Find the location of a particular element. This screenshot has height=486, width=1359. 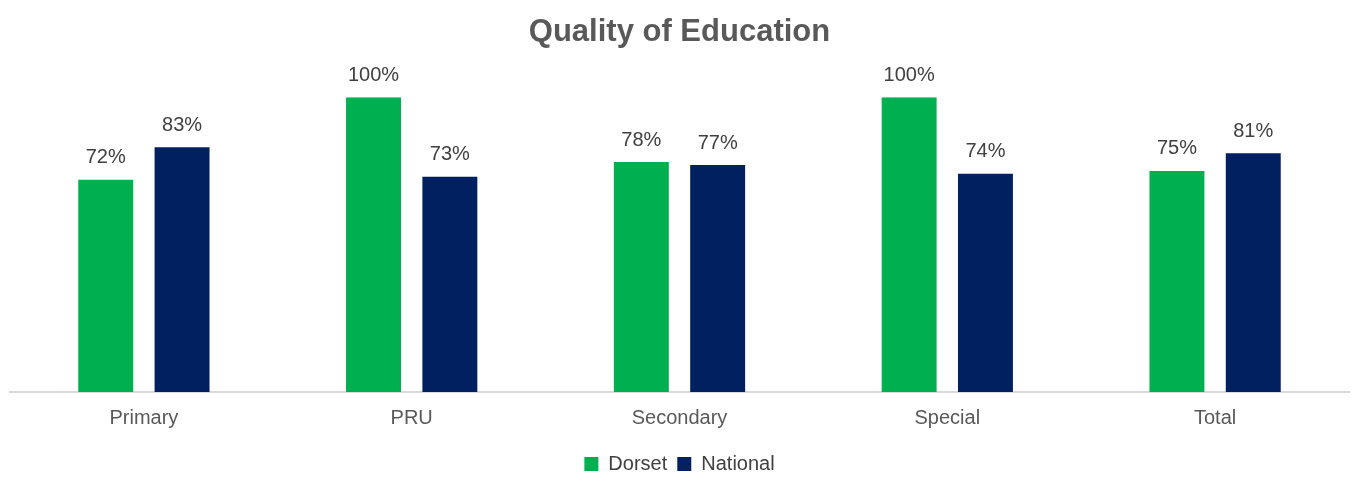

data-label: 73% is located at coordinates (450, 153).